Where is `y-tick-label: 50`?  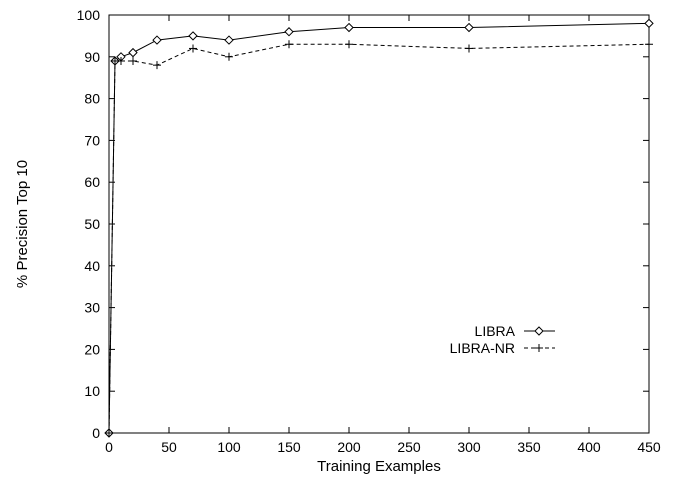
y-tick-label: 50 is located at coordinates (92, 224).